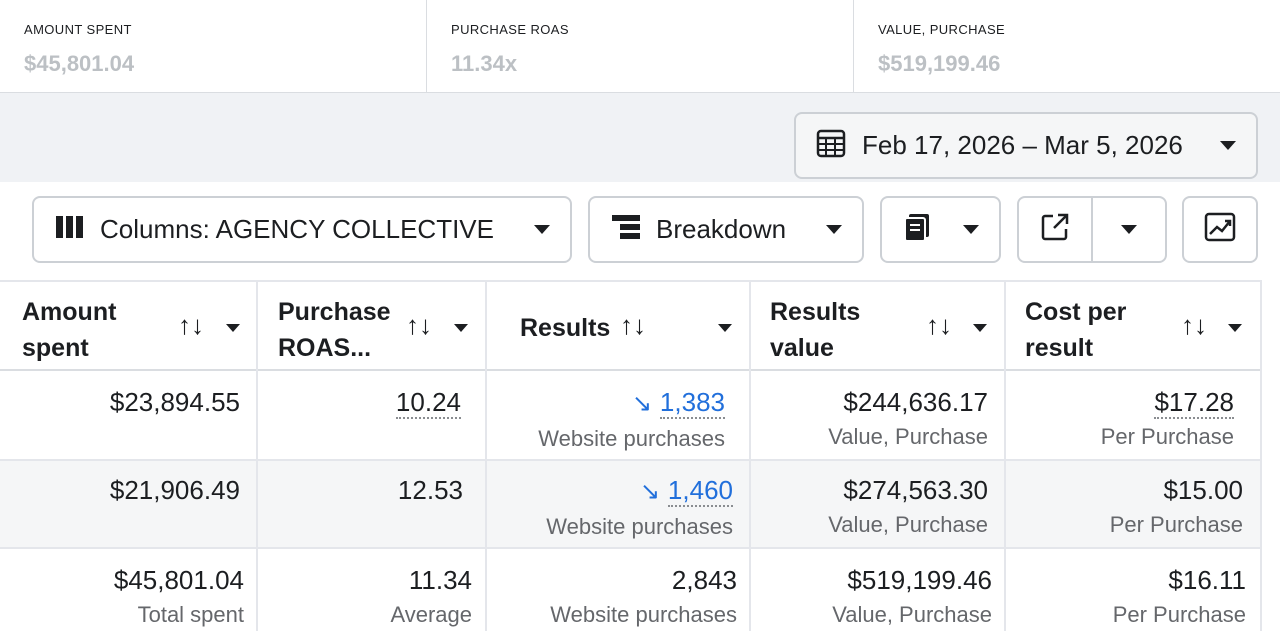 This screenshot has width=1280, height=631. What do you see at coordinates (55, 348) in the screenshot?
I see `header-label: spent` at bounding box center [55, 348].